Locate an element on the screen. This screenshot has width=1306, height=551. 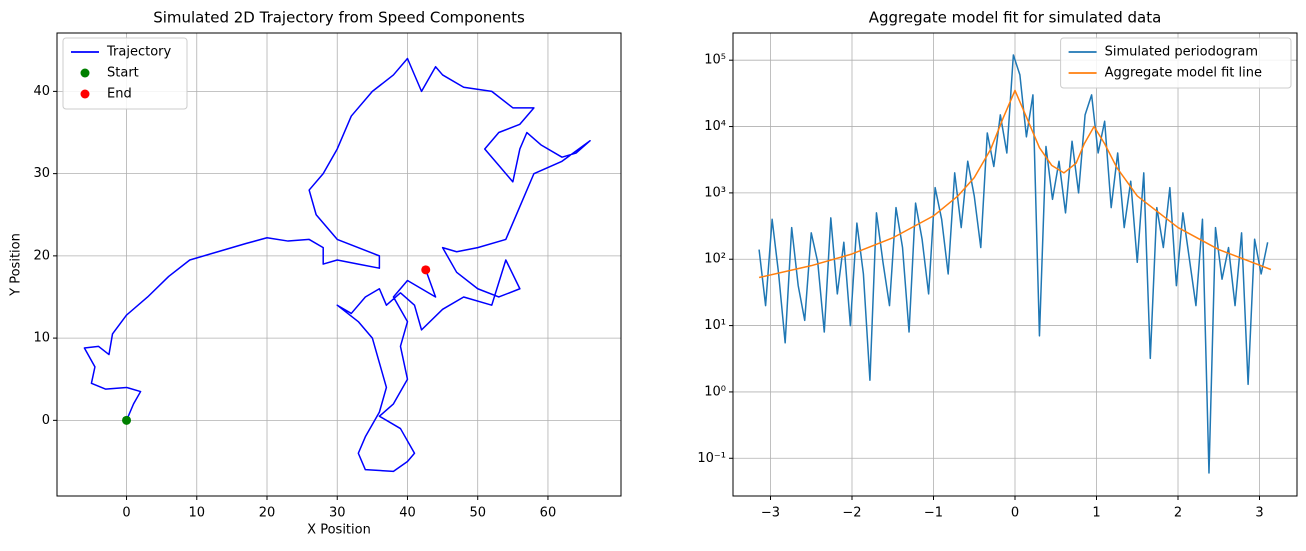
y-tick-label: 10¹ is located at coordinates (715, 325).